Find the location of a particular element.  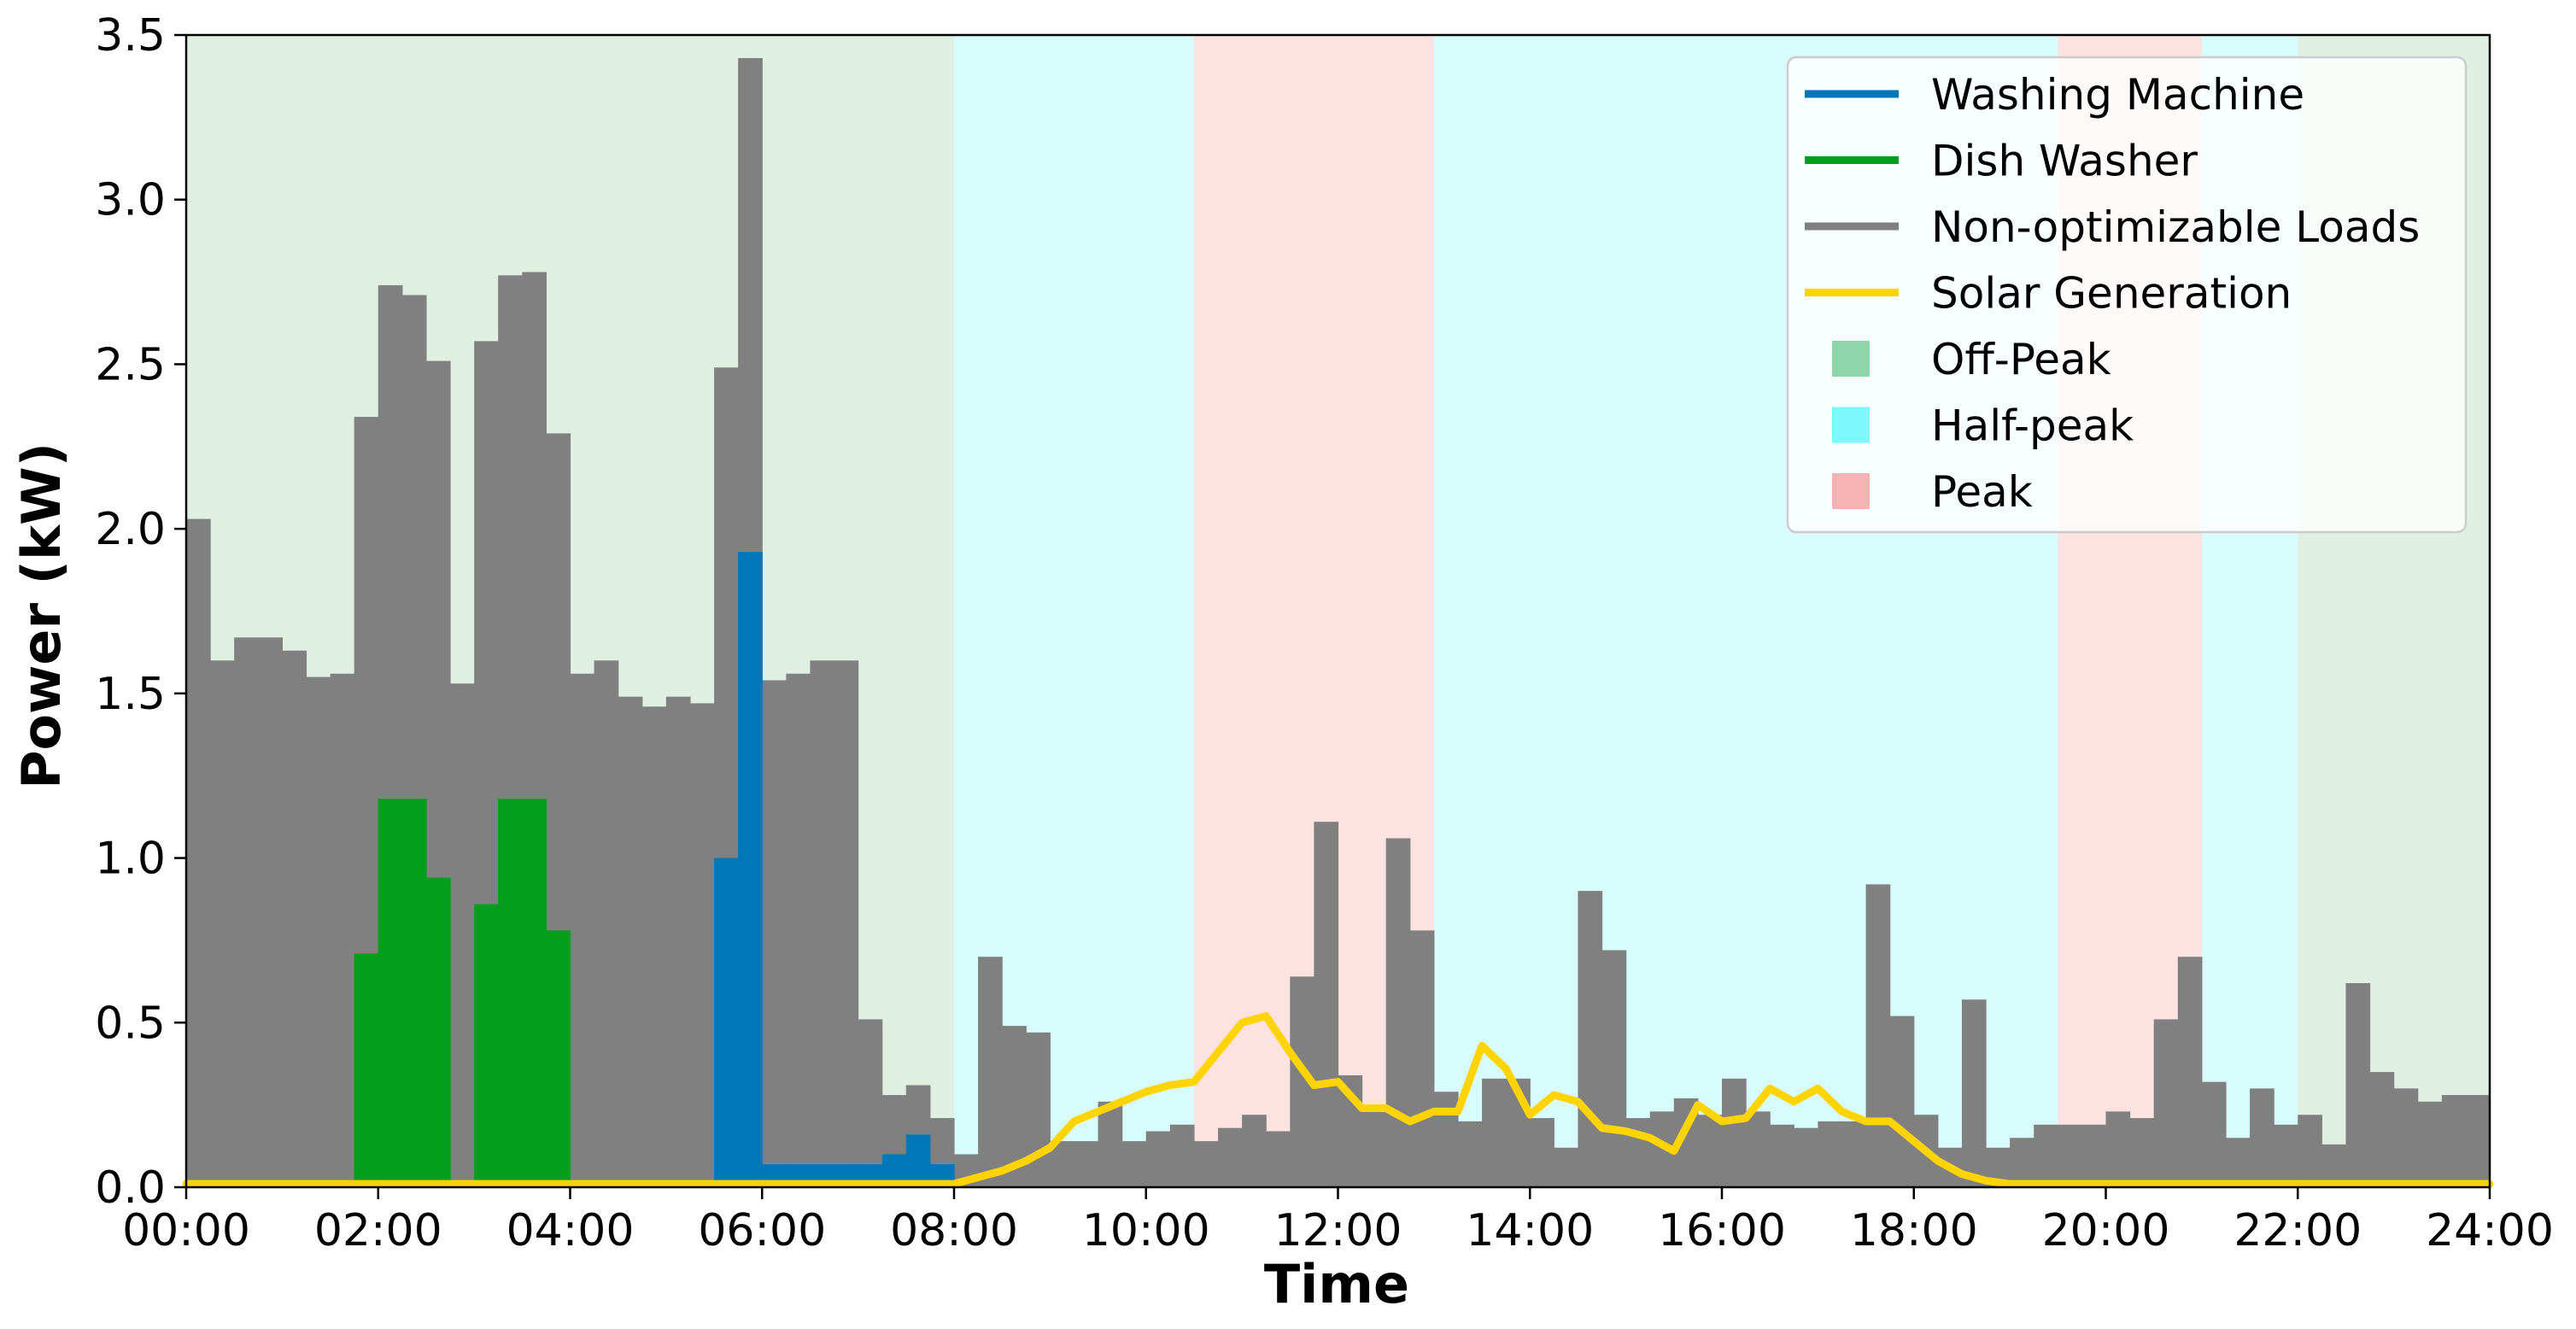

y-tick-label-2: 1.0 is located at coordinates (130, 859).